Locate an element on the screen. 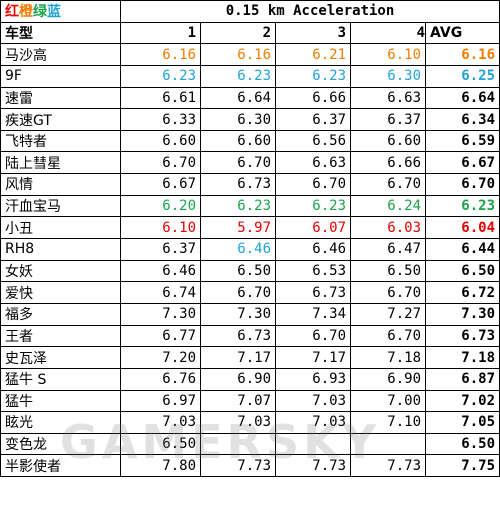  car-name: 王者 is located at coordinates (60, 336).